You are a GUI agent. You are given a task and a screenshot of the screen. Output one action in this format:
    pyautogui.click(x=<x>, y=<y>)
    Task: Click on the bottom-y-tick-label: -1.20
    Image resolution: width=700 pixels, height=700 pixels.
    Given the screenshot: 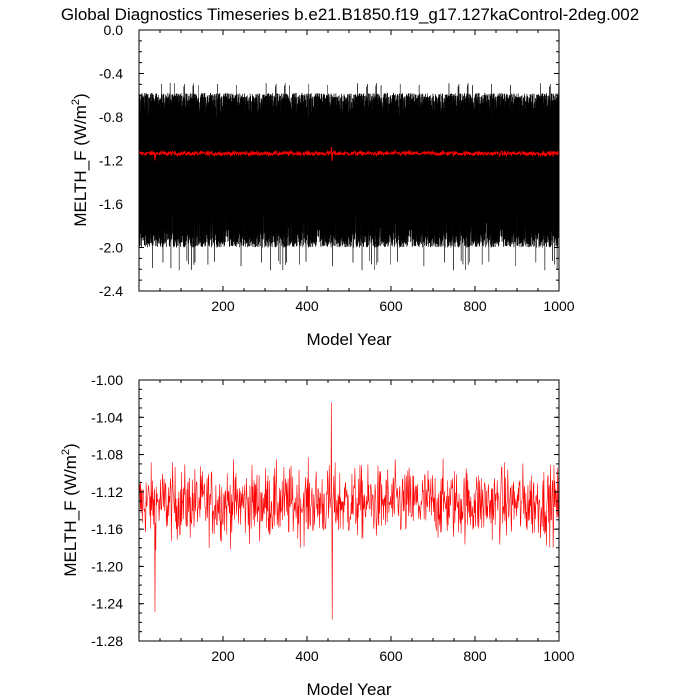 What is the action you would take?
    pyautogui.click(x=107, y=566)
    